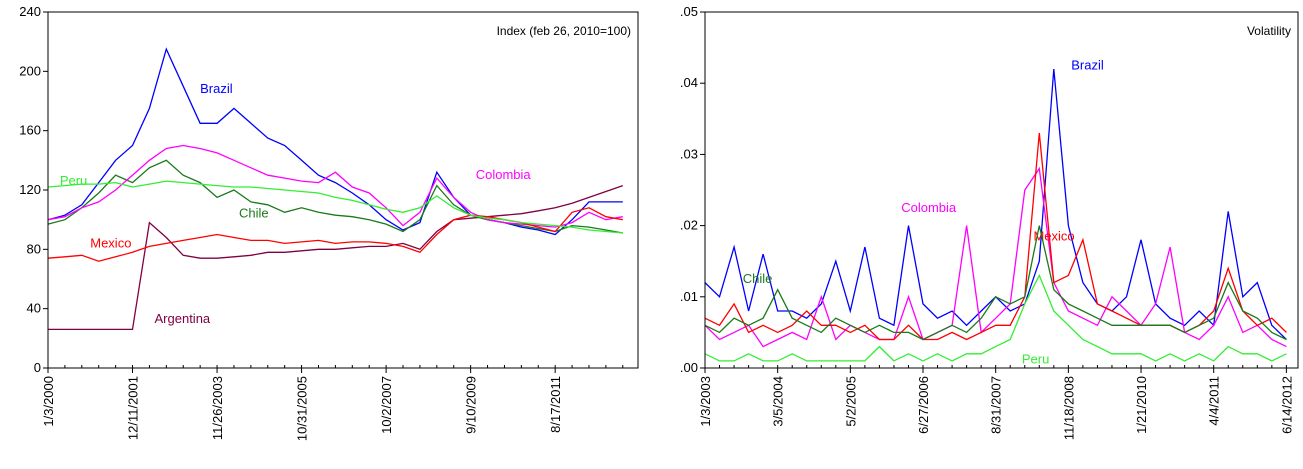 This screenshot has width=1303, height=469. I want to click on y-tick-label: 0, so click(37, 367).